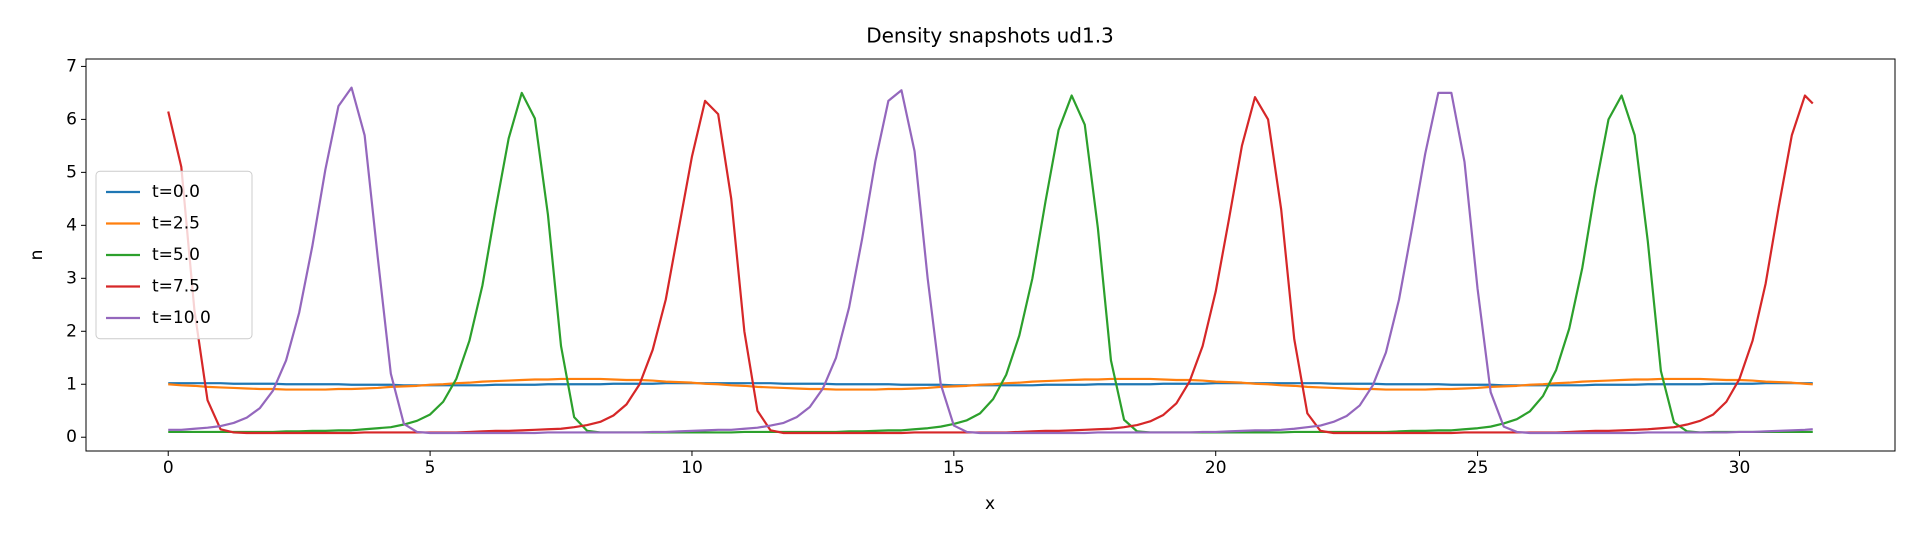  Describe the element at coordinates (990, 384) in the screenshot. I see `series-line` at that location.